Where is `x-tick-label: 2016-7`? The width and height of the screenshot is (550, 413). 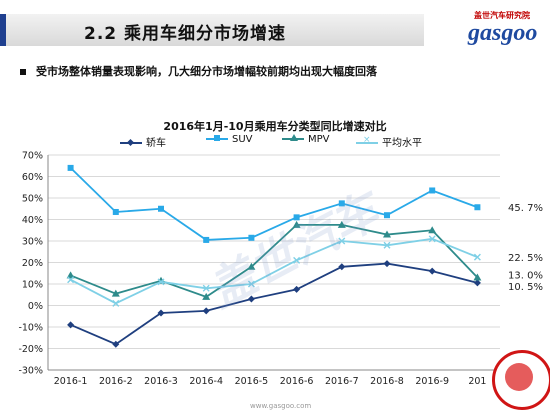
x-tick-label: 2016-7 is located at coordinates (342, 381).